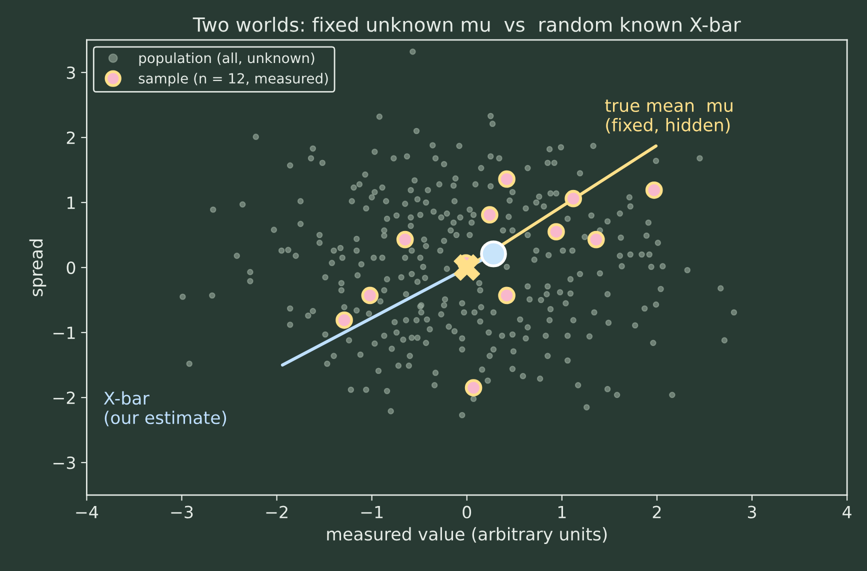  Describe the element at coordinates (71, 267) in the screenshot. I see `y-tick-label: 0` at that location.